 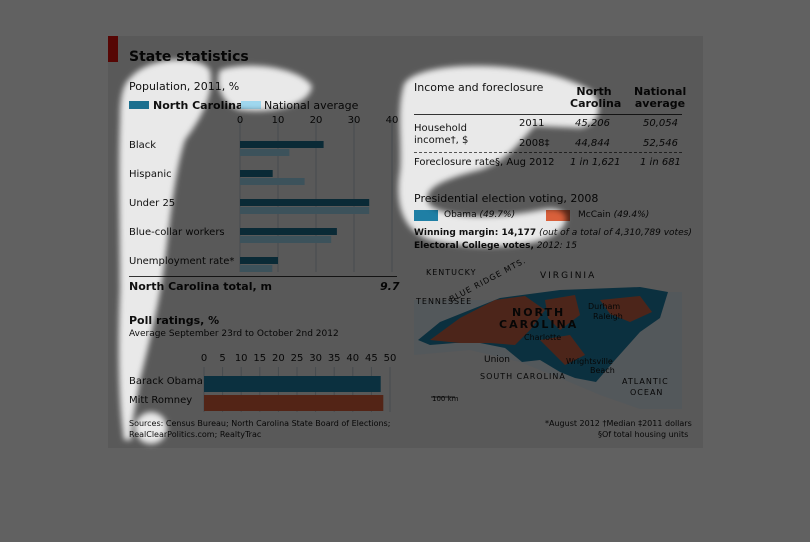 I want to click on map-label-atlantic: ATLANTIC, so click(x=645, y=381).